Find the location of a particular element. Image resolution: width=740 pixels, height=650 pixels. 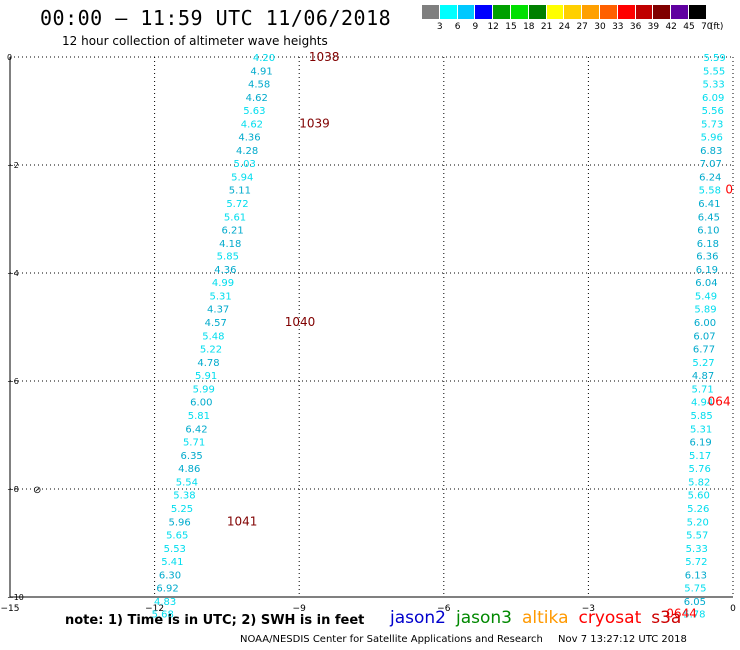

swh-value-label: 5.91 is located at coordinates (206, 376).